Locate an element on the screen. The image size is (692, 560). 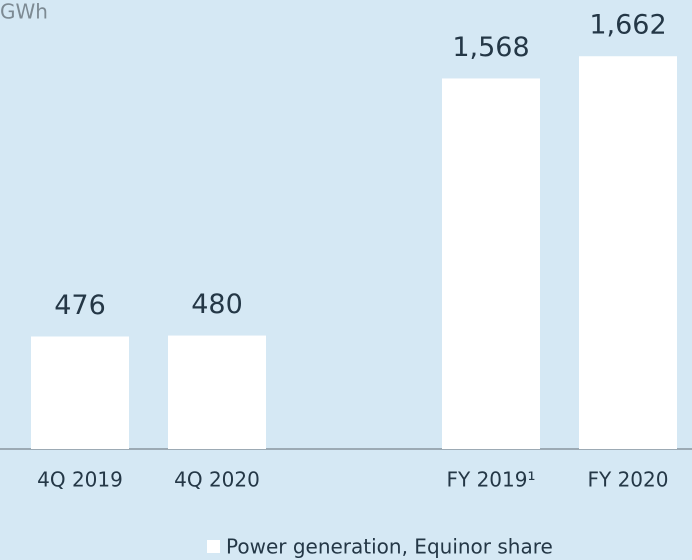
y-unit: GWh is located at coordinates (24, 12).